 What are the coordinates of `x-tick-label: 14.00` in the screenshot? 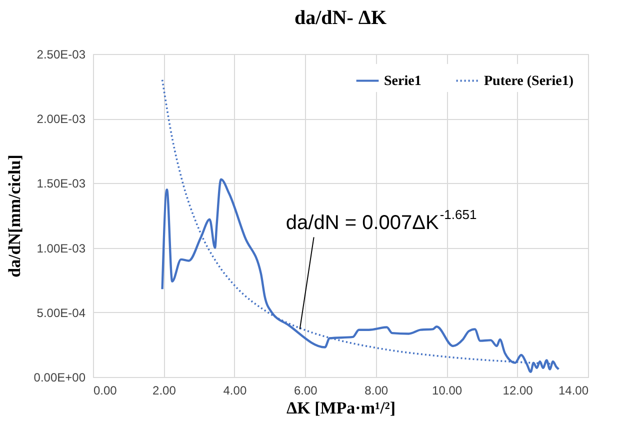 It's located at (573, 391).